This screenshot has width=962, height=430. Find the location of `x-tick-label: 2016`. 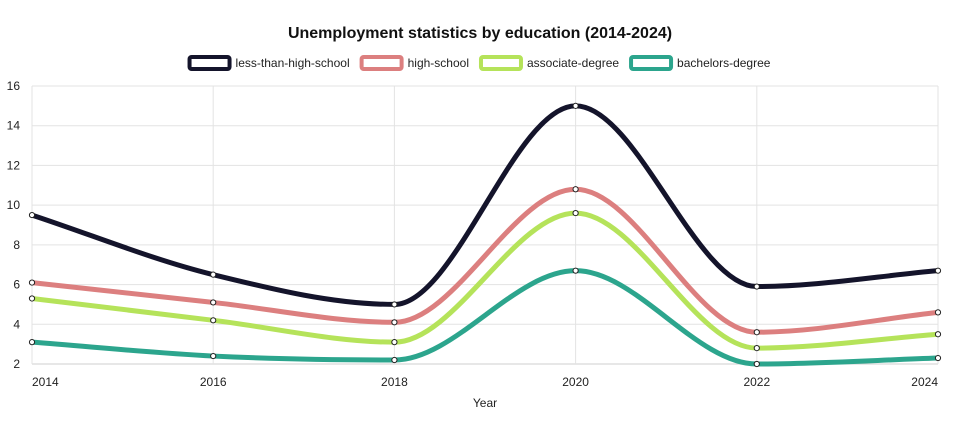

x-tick-label: 2016 is located at coordinates (213, 382).